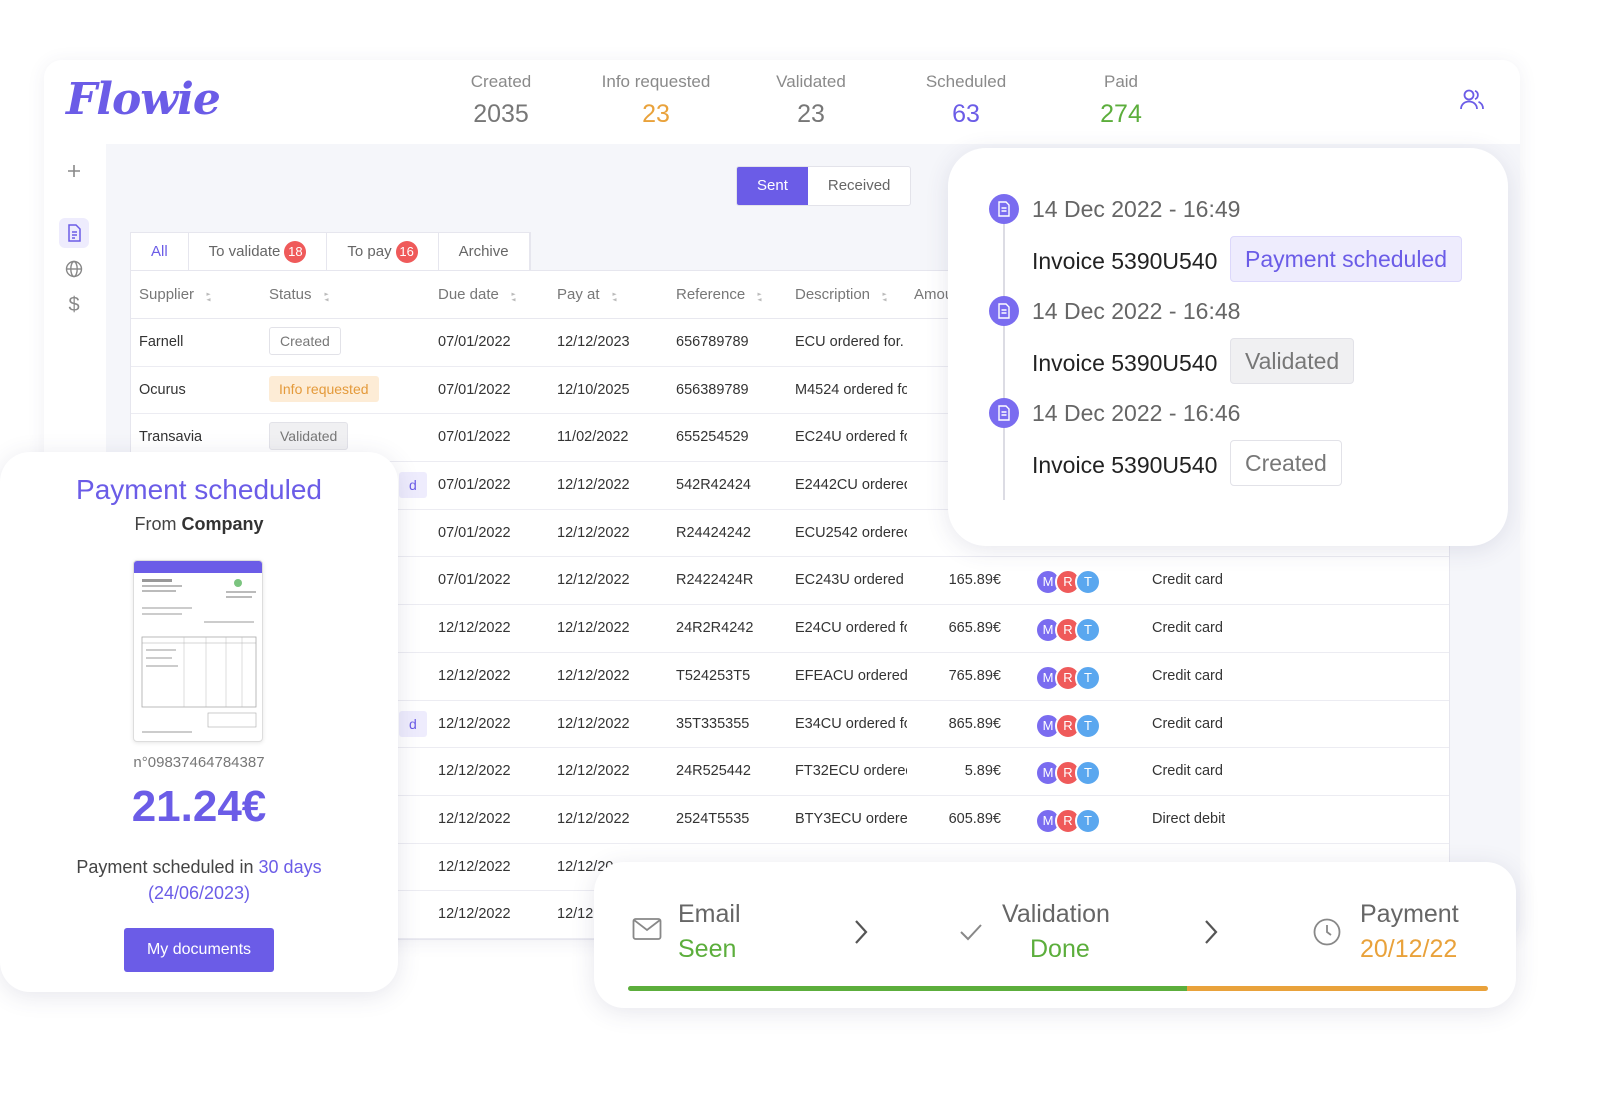 This screenshot has height=1093, width=1600. I want to click on payment-amount: 21.24€, so click(199, 806).